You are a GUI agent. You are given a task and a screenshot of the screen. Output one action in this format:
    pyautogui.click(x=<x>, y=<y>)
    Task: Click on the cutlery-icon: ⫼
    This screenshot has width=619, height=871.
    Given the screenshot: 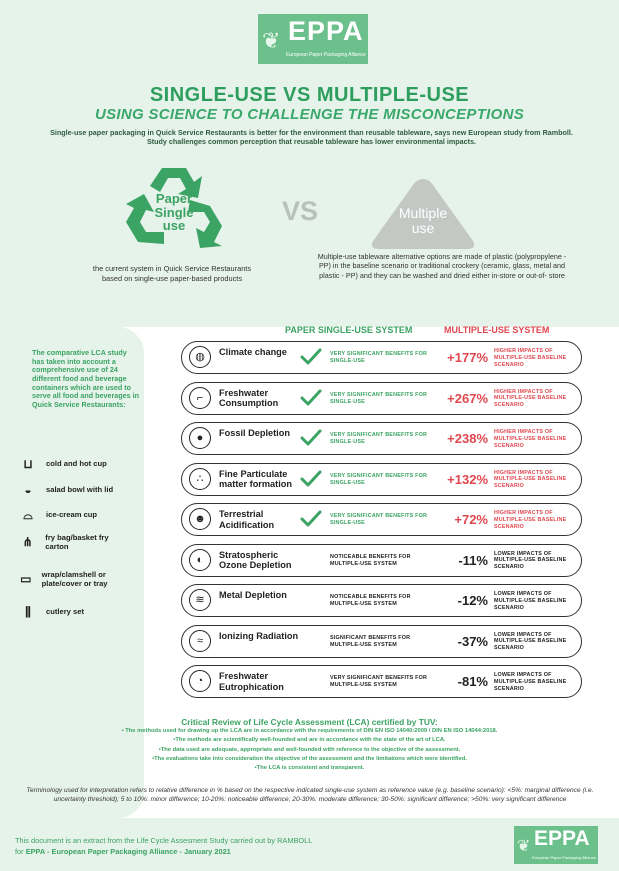 What is the action you would take?
    pyautogui.click(x=28, y=612)
    